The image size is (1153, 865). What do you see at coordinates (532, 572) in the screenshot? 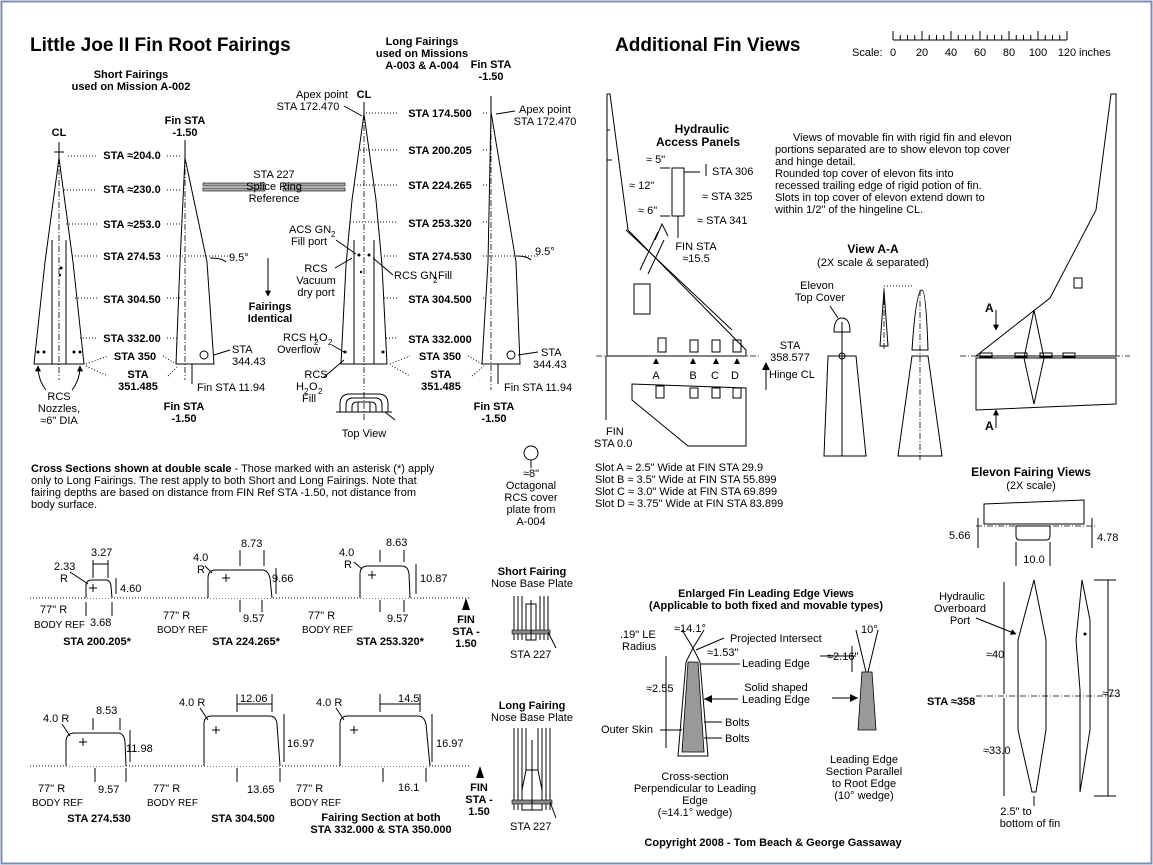
I see `short-plate-1: Short Fairing` at bounding box center [532, 572].